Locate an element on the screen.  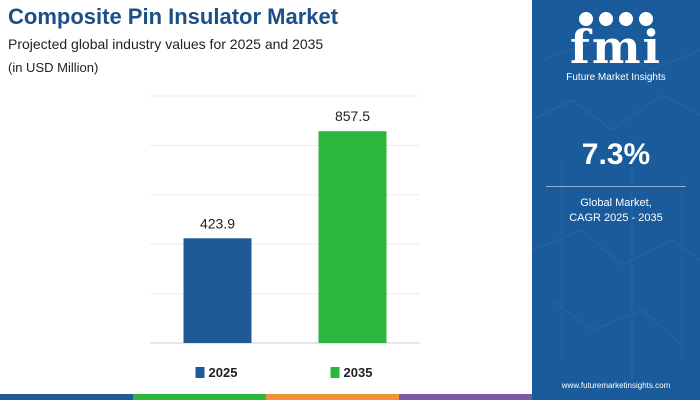
fmi-logo: fmi Future Market Insights is located at coordinates (616, 44).